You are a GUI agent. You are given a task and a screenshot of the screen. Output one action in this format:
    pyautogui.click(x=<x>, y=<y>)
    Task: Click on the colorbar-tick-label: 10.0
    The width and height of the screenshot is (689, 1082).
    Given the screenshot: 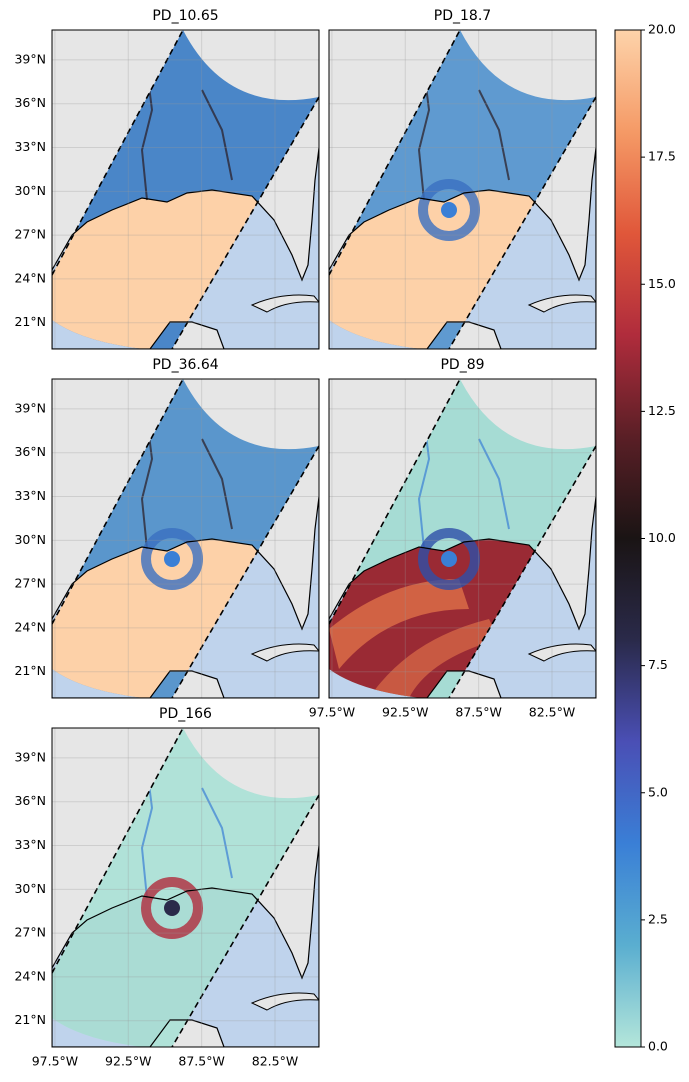 What is the action you would take?
    pyautogui.click(x=662, y=537)
    